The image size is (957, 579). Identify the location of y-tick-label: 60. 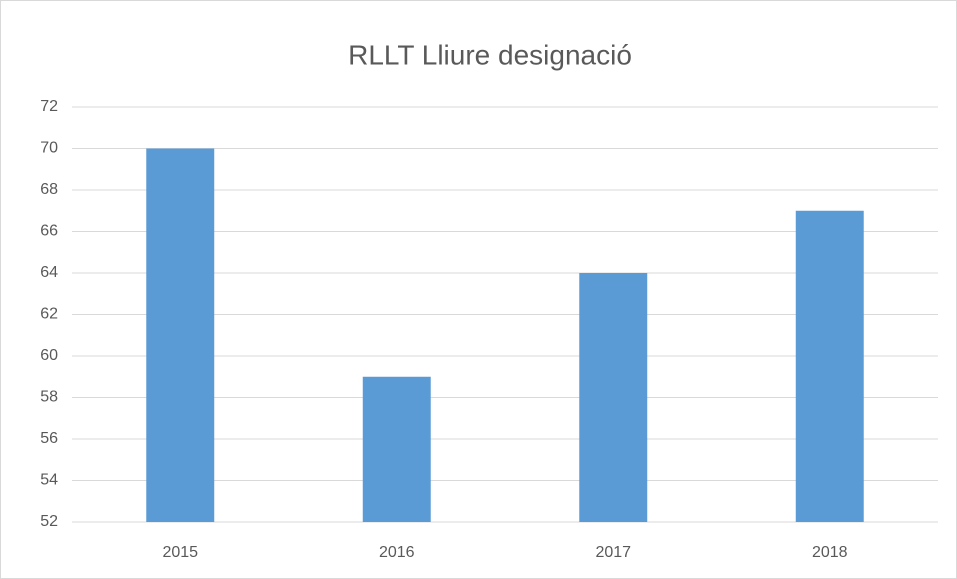
(49, 355).